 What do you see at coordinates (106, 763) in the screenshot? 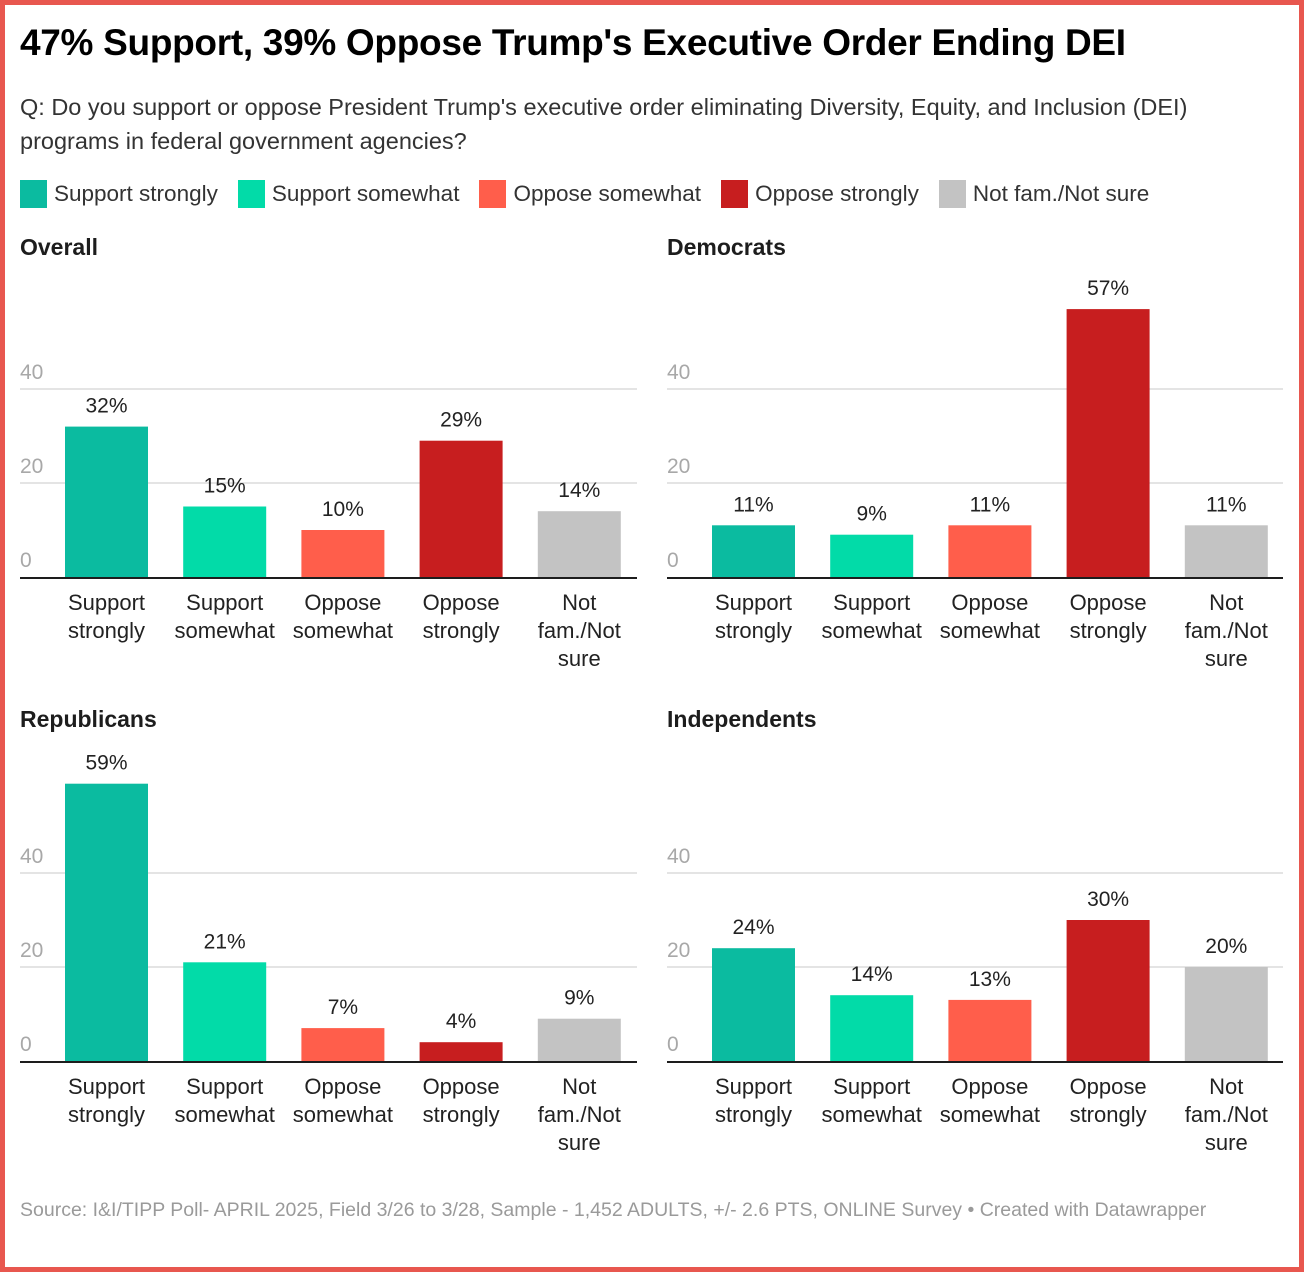
I see `value-label-support-strongly: 59%` at bounding box center [106, 763].